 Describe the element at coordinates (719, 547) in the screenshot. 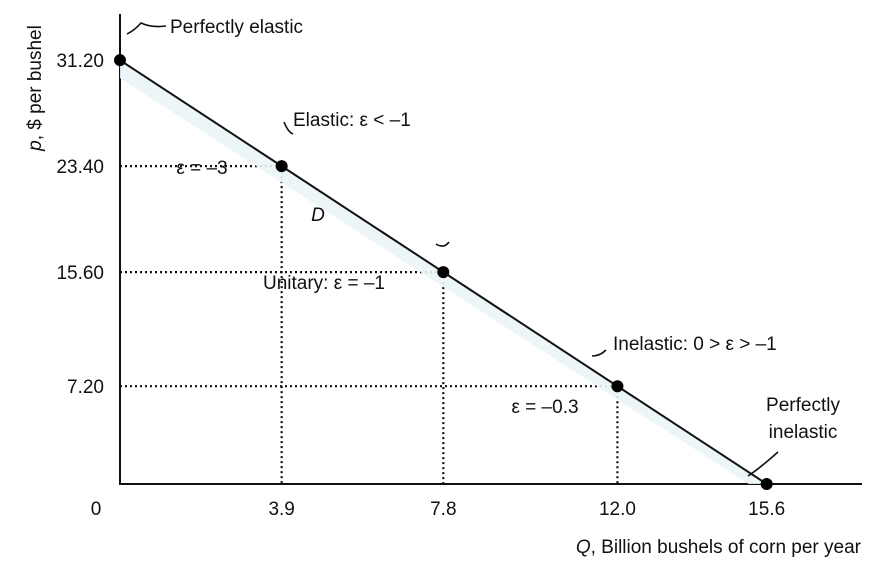

I see `x-axis-label: Q, Billion bushels of corn per year` at that location.